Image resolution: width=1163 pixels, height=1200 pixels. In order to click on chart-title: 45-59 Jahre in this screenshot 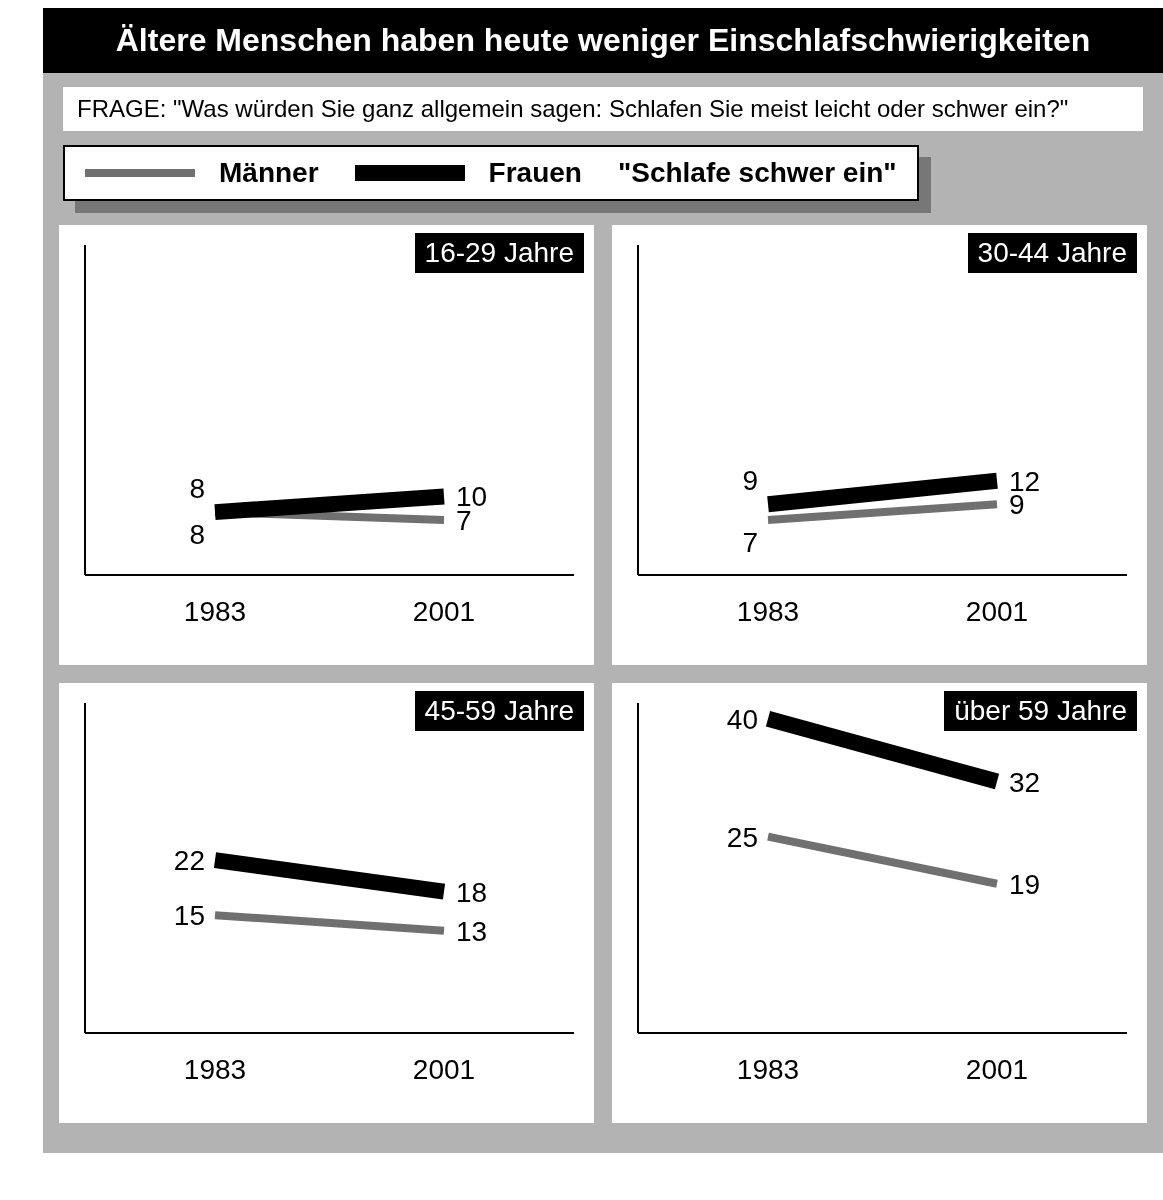, I will do `click(499, 711)`.